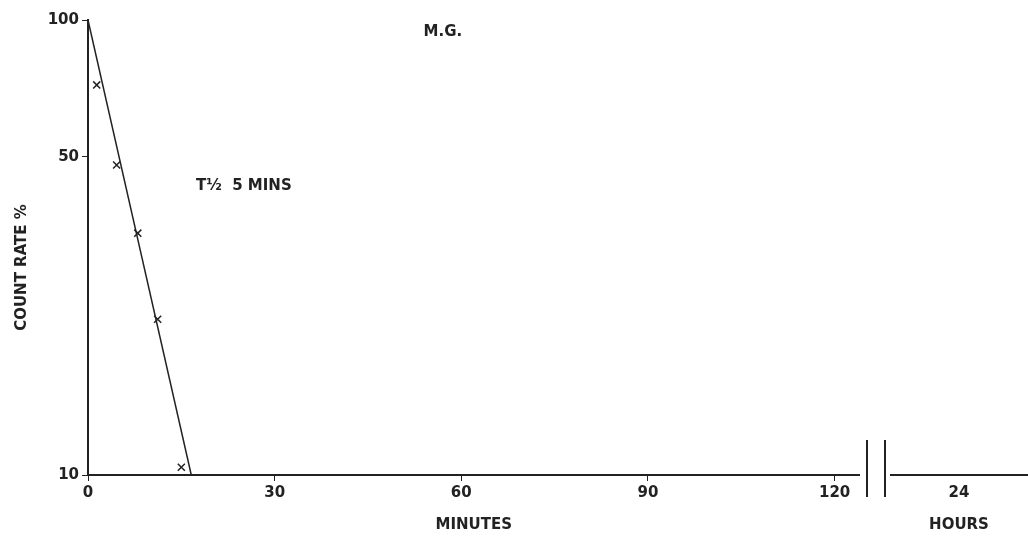 The image size is (1028, 539). I want to click on y-axis-title: COUNT RATE %, so click(20, 267).